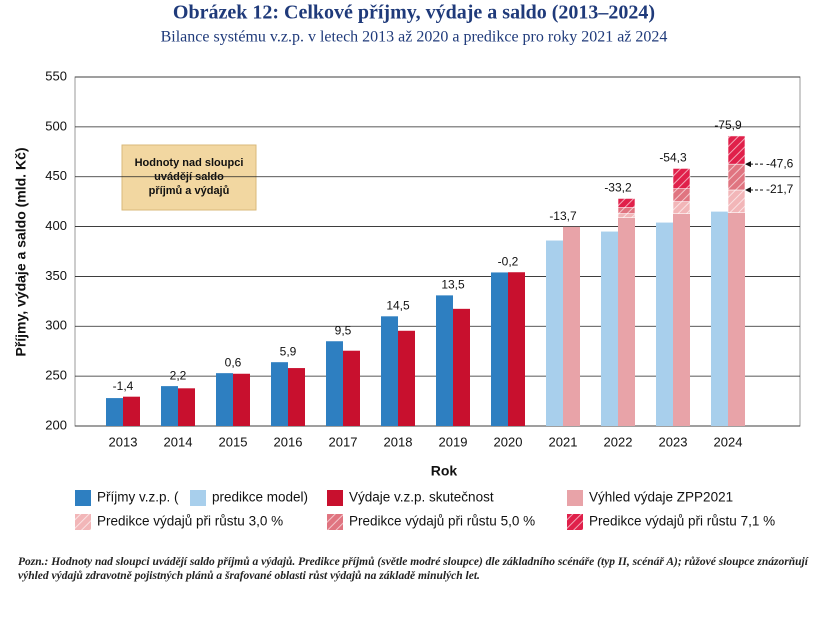  What do you see at coordinates (728, 125) in the screenshot?
I see `data-label: -75,9` at bounding box center [728, 125].